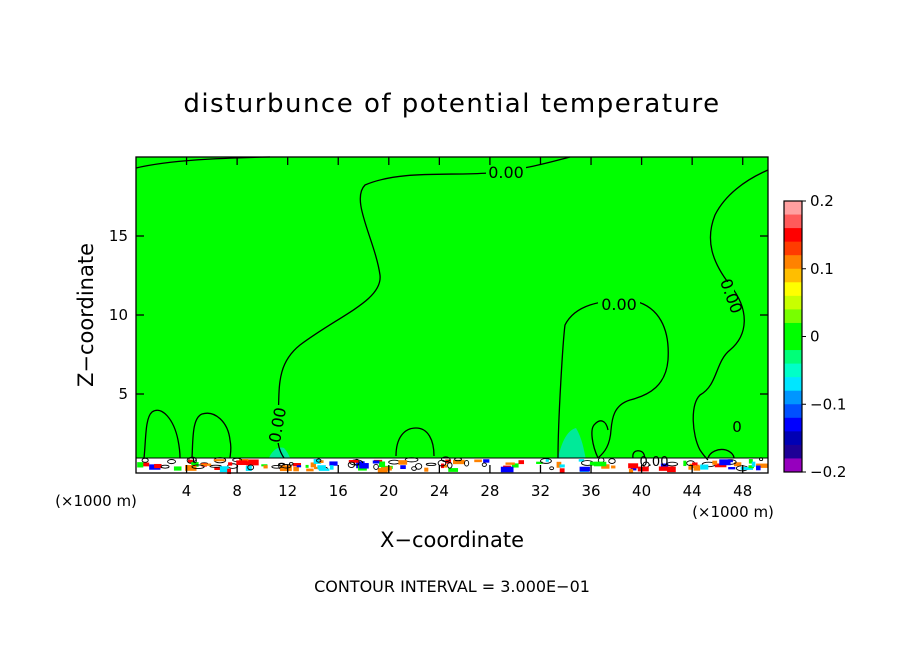  I want to click on chart-title: disturbunce of potential temperature, so click(451, 104).